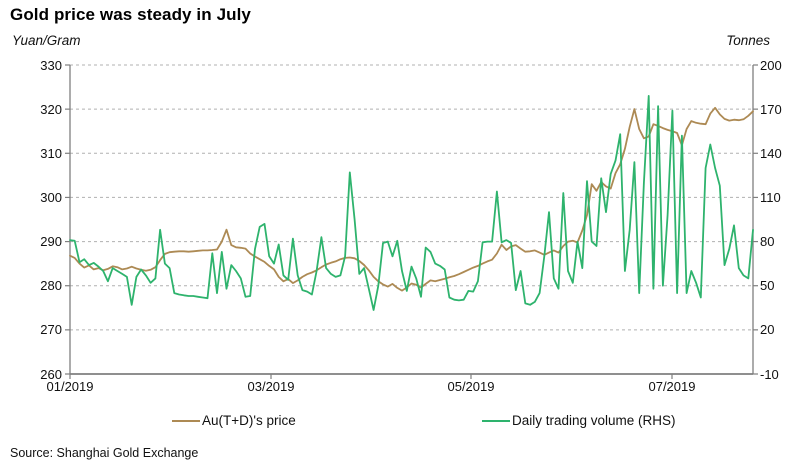 This screenshot has height=471, width=800. What do you see at coordinates (51, 330) in the screenshot?
I see `left-axis-tick-label: 270` at bounding box center [51, 330].